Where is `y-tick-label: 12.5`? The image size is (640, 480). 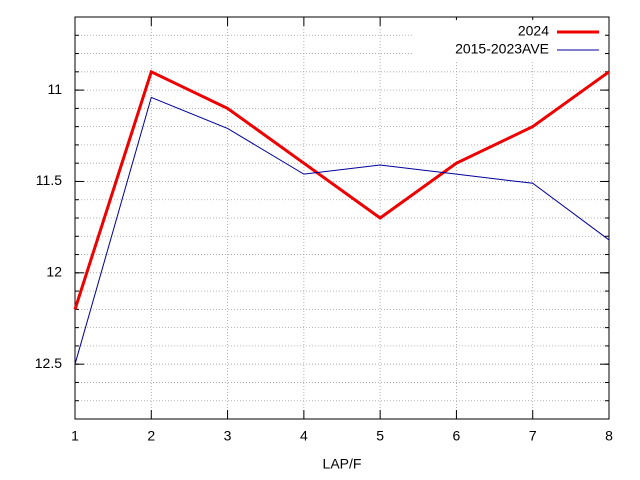 y-tick-label: 12.5 is located at coordinates (48, 363).